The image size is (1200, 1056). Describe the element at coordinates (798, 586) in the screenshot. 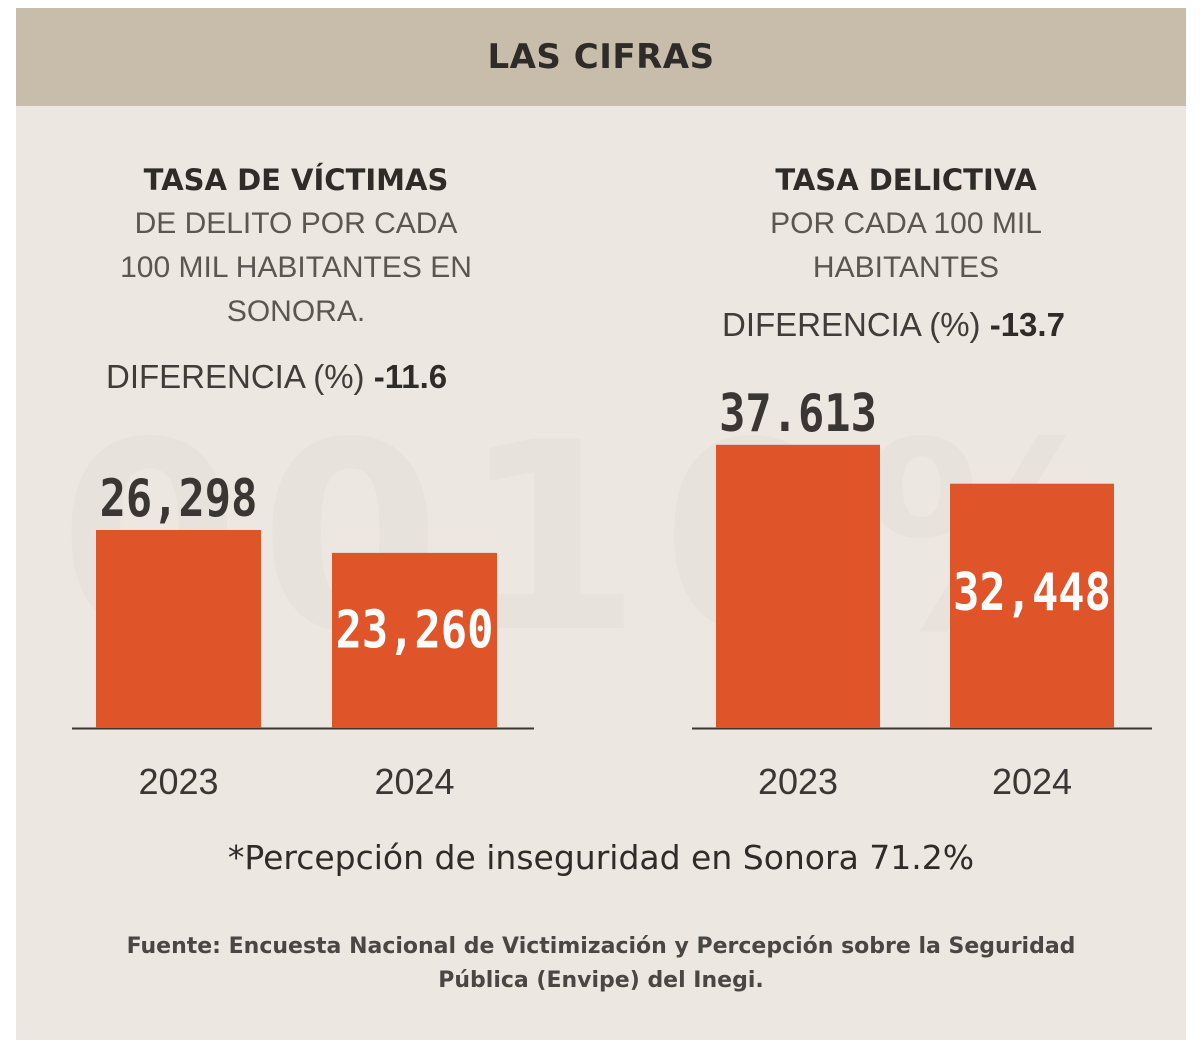

I see `chart-1-bar-2023` at that location.